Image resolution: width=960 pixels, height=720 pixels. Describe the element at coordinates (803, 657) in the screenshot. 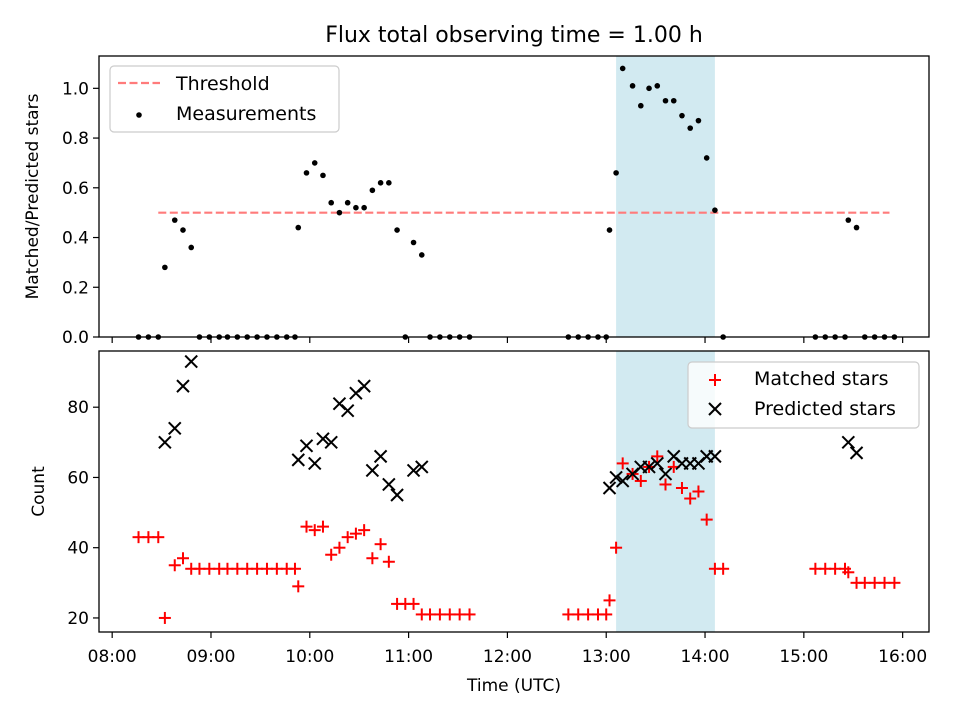

I see `x-tick-label: 15:00` at that location.